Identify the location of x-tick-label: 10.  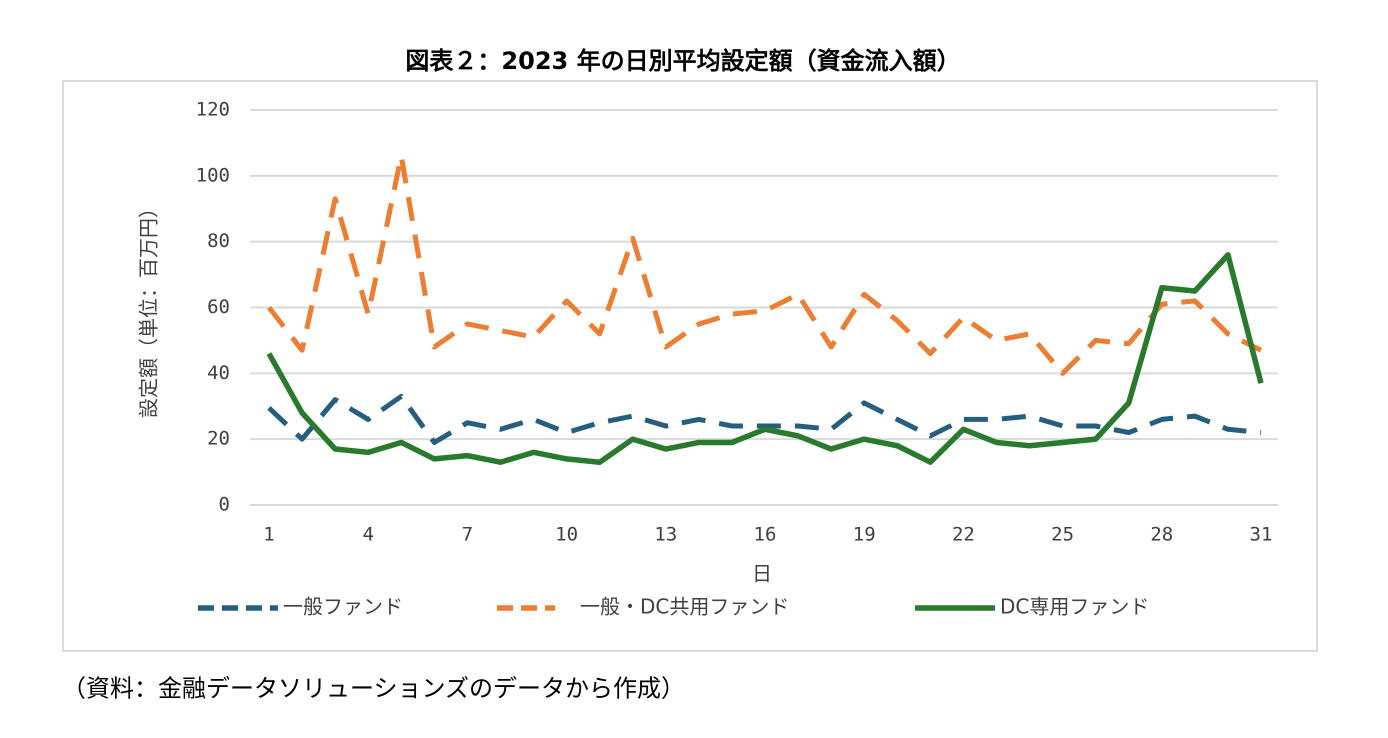
(566, 535).